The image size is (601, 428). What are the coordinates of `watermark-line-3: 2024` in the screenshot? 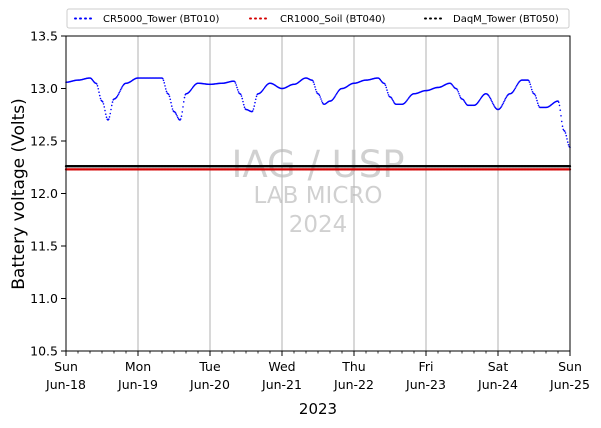 It's located at (318, 225).